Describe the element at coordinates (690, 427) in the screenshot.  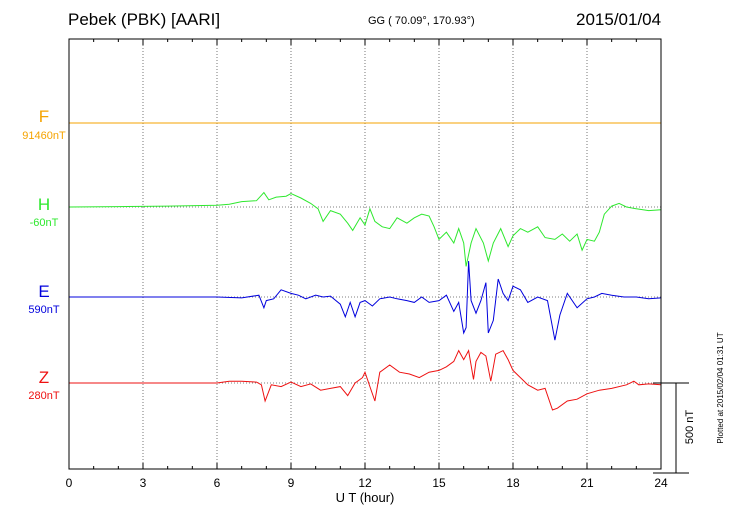
I see `scale-bar-label: 500 nT` at that location.